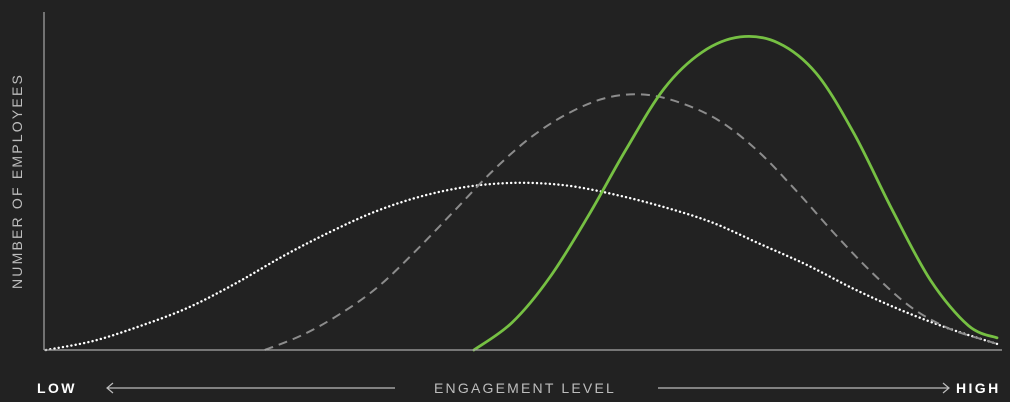 The width and height of the screenshot is (1010, 402). Describe the element at coordinates (525, 388) in the screenshot. I see `x-axis-label: ENGAGEMENT LEVEL` at that location.